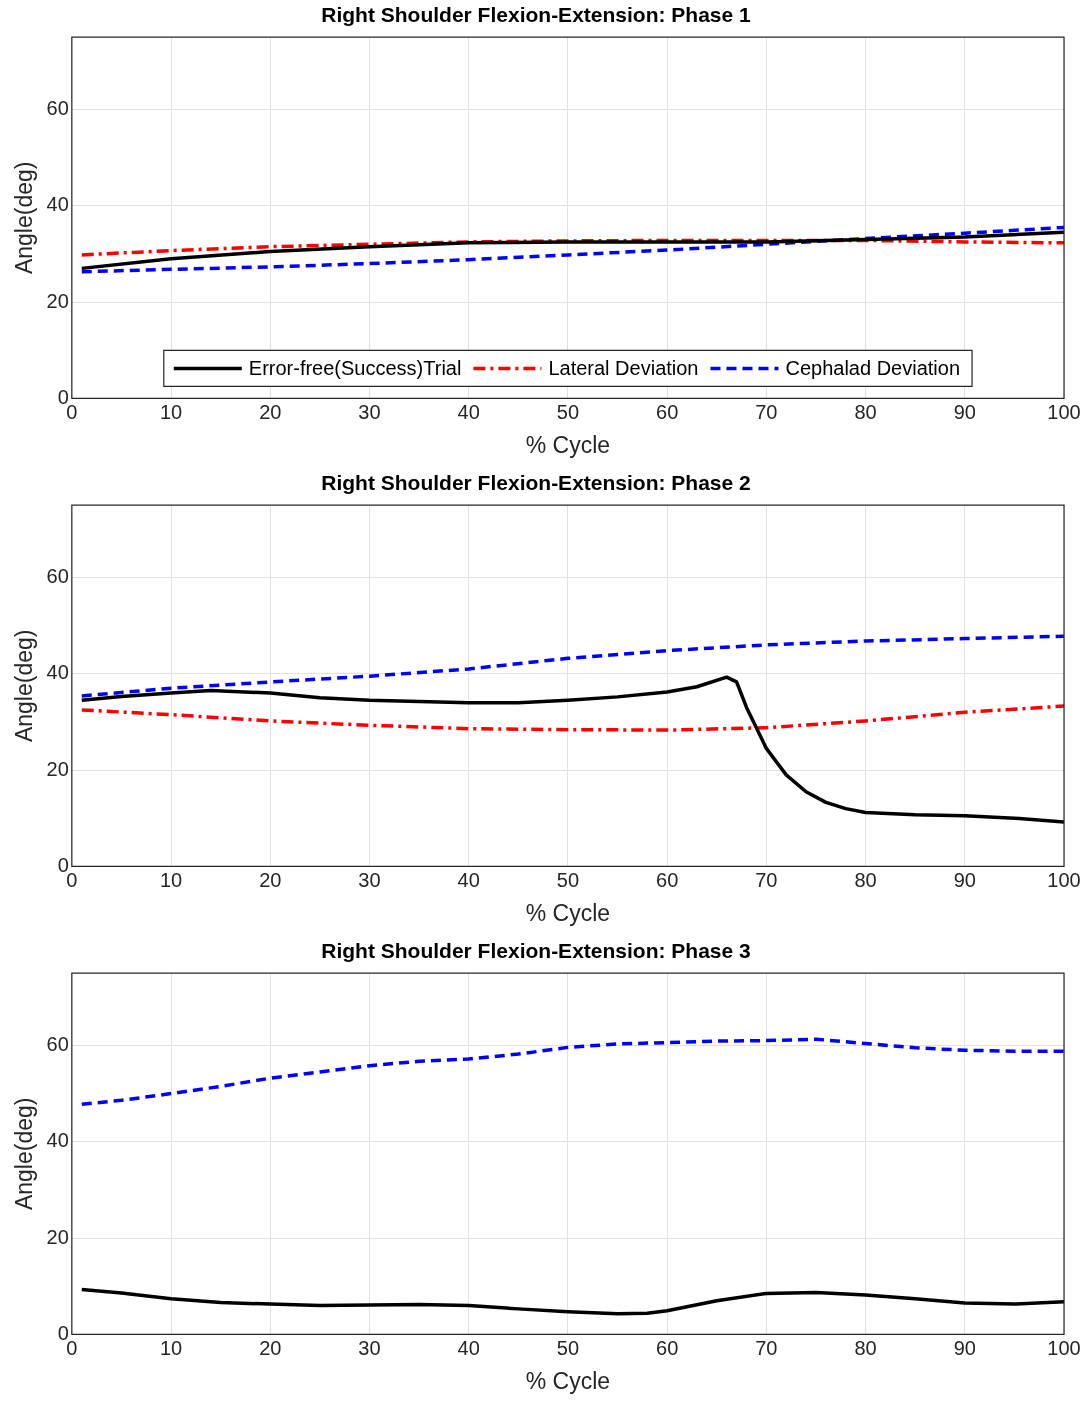 This screenshot has height=1406, width=1092. I want to click on chart-title: Right Shoulder Flexion-Extension: Phase 1, so click(536, 15).